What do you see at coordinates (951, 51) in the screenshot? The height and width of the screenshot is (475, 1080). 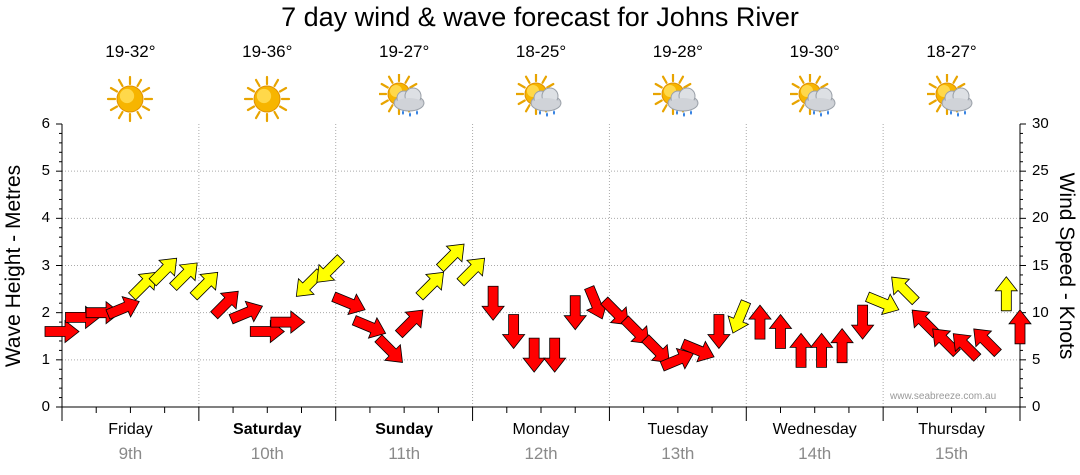 I see `temperature-label: 18-27°` at bounding box center [951, 51].